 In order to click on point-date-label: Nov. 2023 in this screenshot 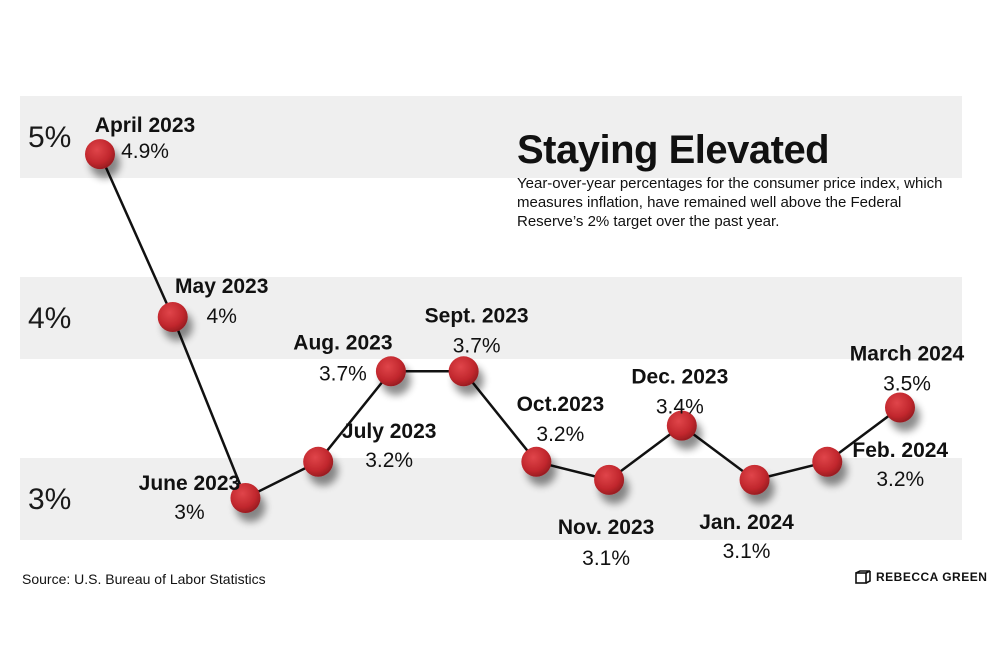, I will do `click(606, 527)`.